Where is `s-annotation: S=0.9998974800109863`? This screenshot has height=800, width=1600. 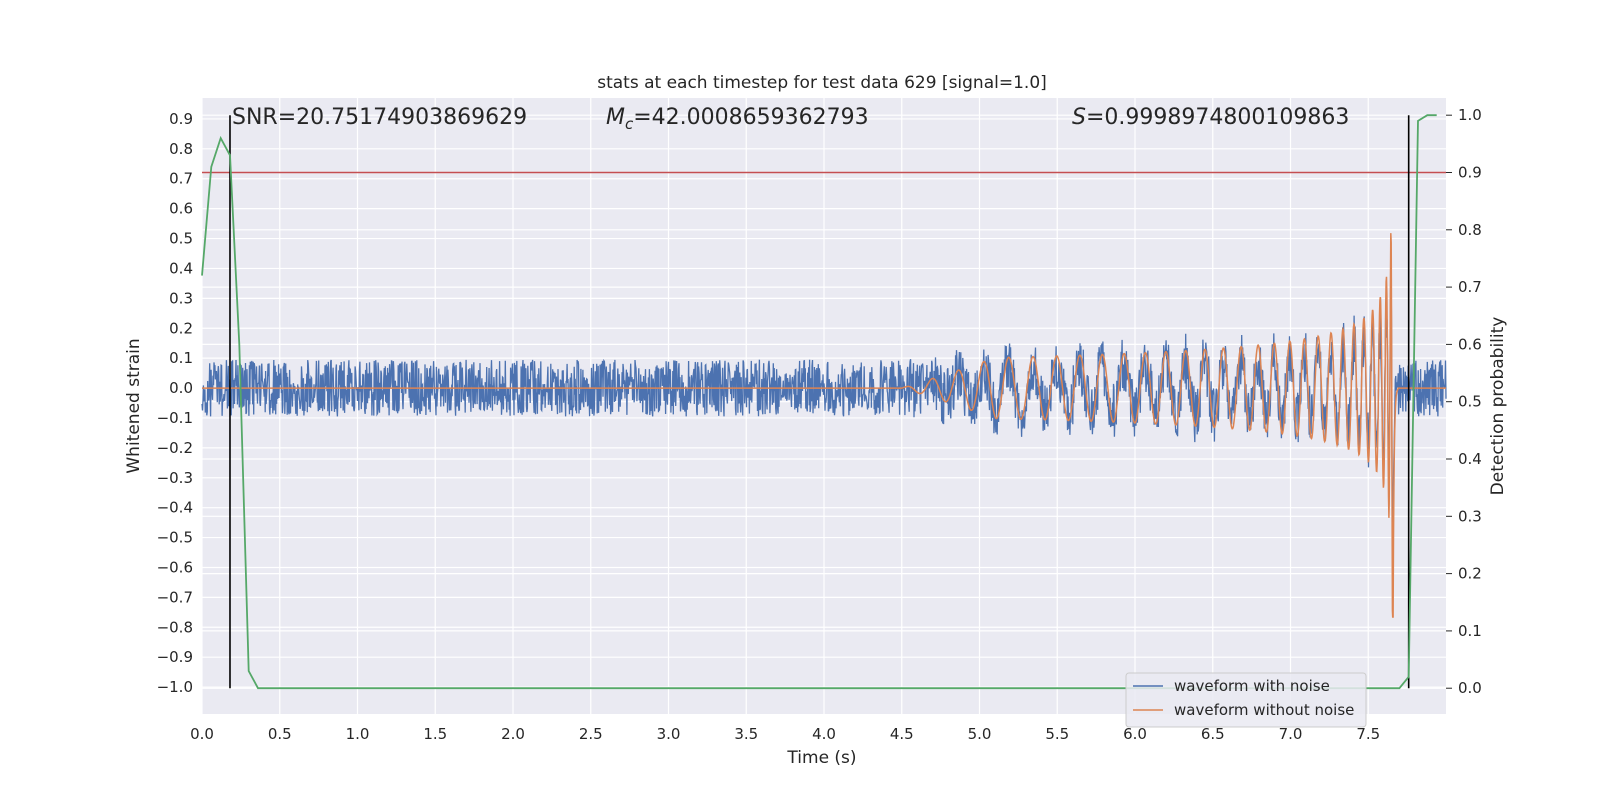 s-annotation: S=0.9998974800109863 is located at coordinates (1210, 117).